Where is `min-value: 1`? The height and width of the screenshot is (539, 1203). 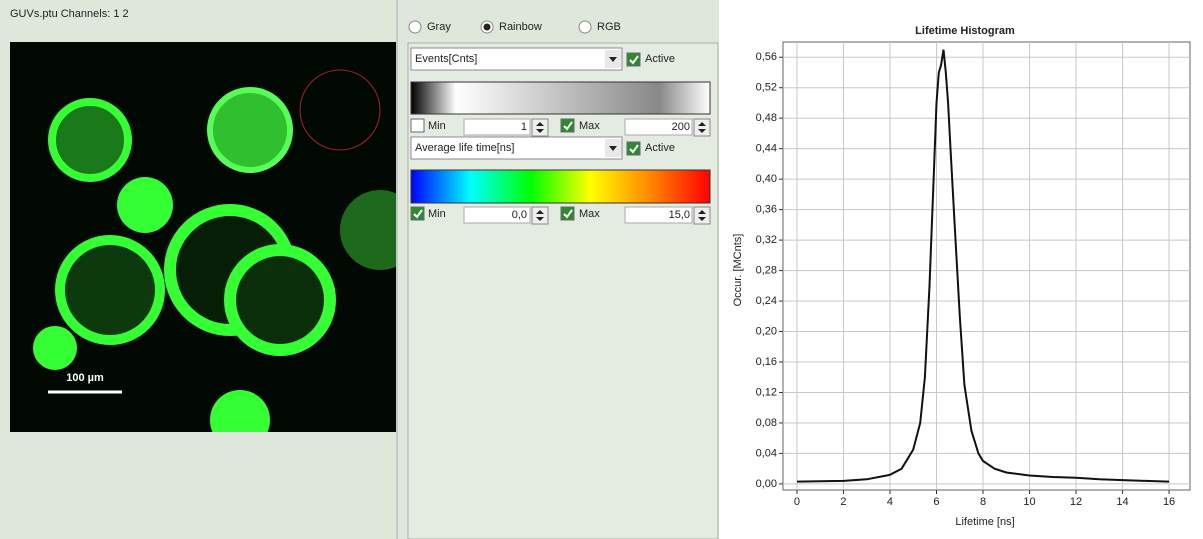 min-value: 1 is located at coordinates (524, 127).